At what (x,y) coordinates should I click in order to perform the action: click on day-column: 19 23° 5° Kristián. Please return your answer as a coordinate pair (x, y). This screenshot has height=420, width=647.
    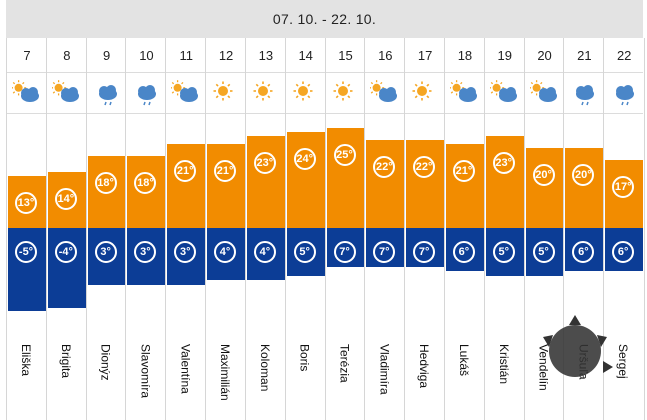
    Looking at the image, I should click on (504, 229).